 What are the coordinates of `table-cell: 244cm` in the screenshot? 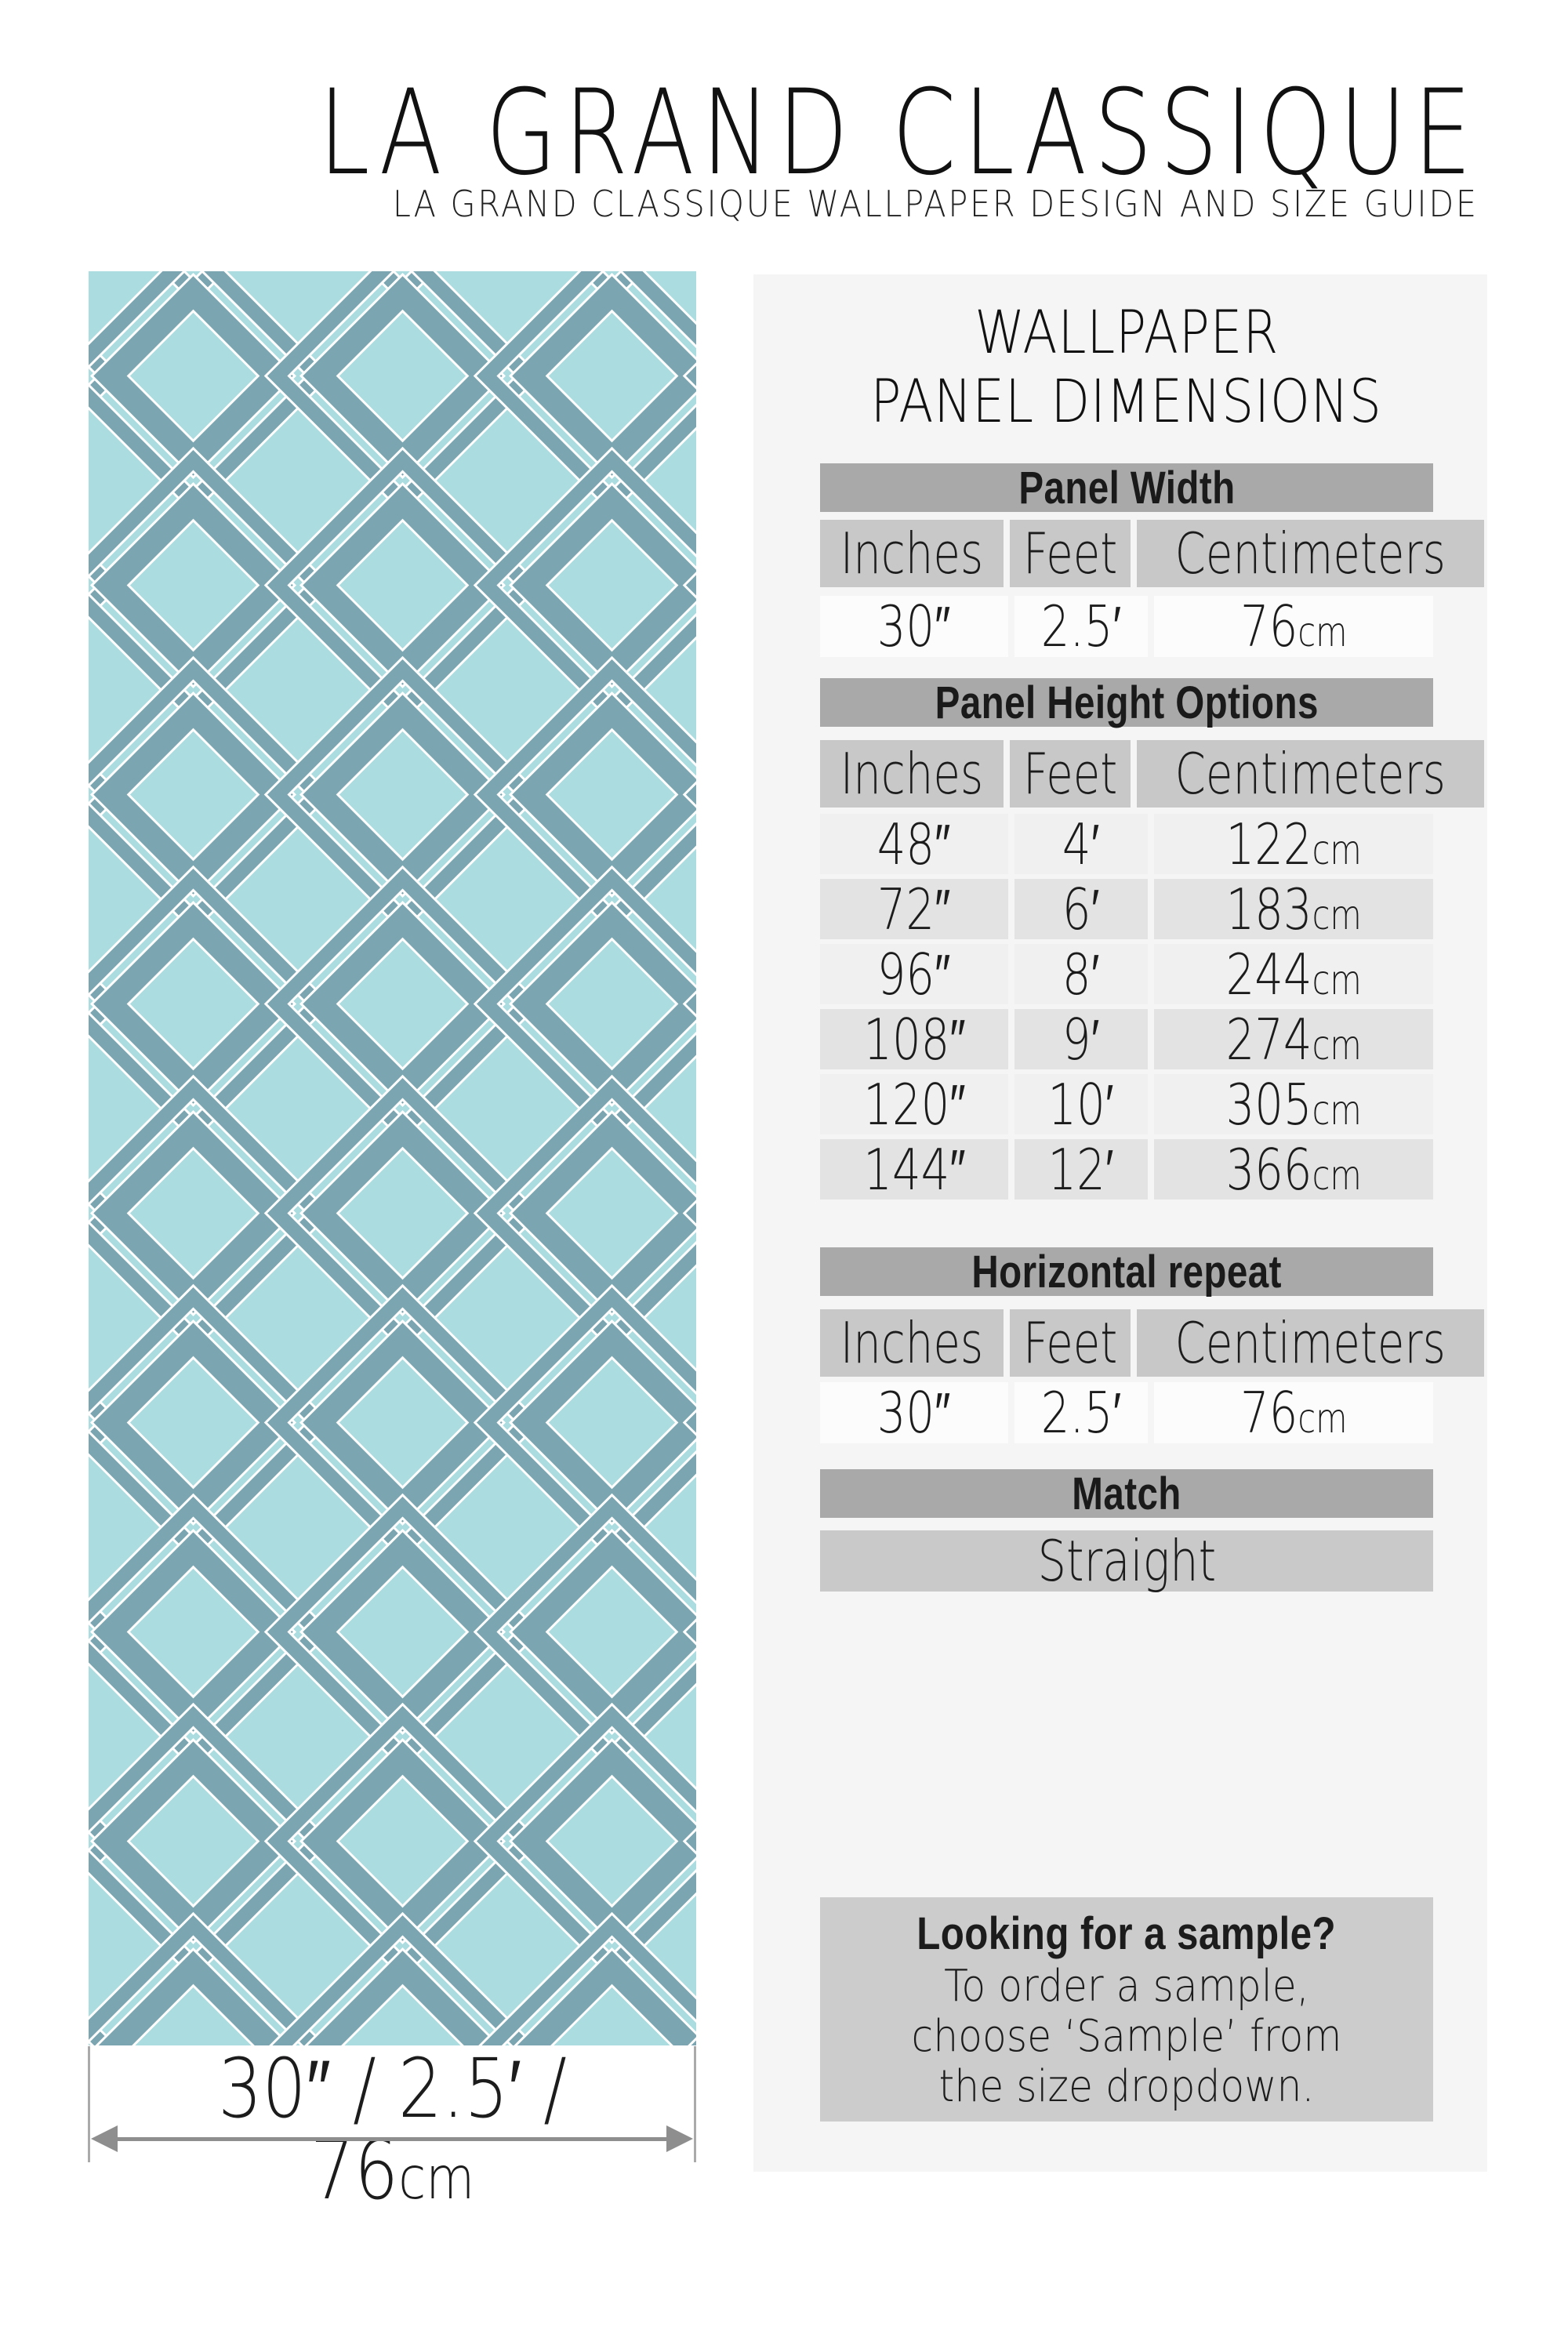 It's located at (1293, 975).